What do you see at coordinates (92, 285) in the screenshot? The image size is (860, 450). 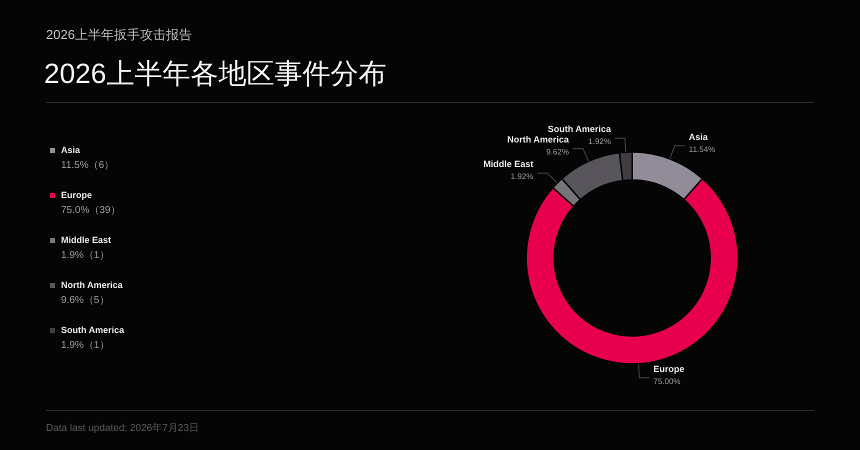 I see `legend-label: North America` at bounding box center [92, 285].